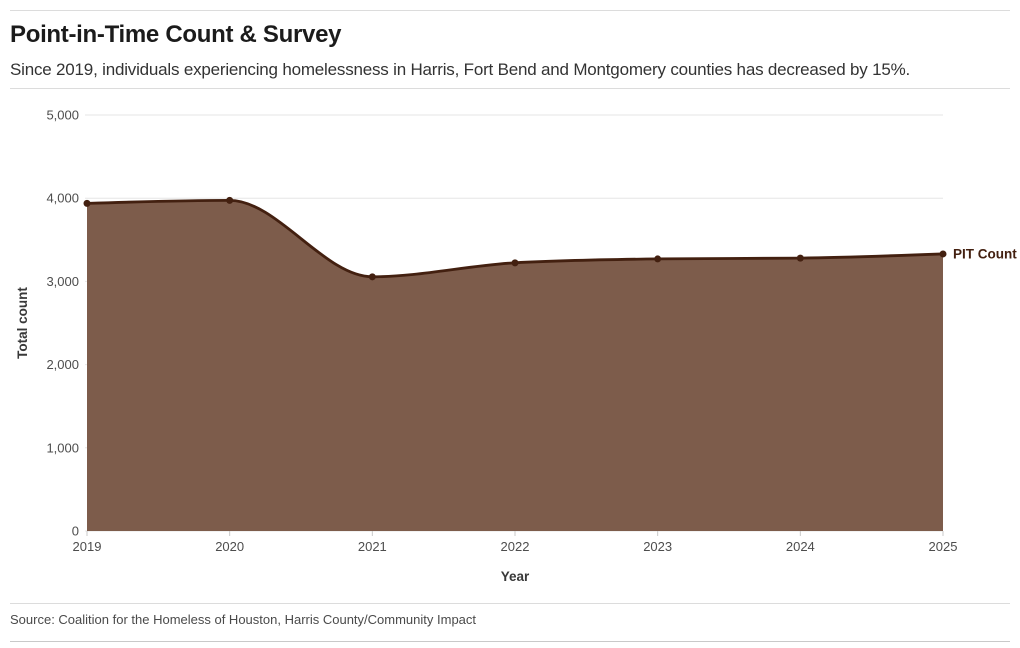 Image resolution: width=1020 pixels, height=648 pixels. What do you see at coordinates (510, 88) in the screenshot?
I see `header-divider` at bounding box center [510, 88].